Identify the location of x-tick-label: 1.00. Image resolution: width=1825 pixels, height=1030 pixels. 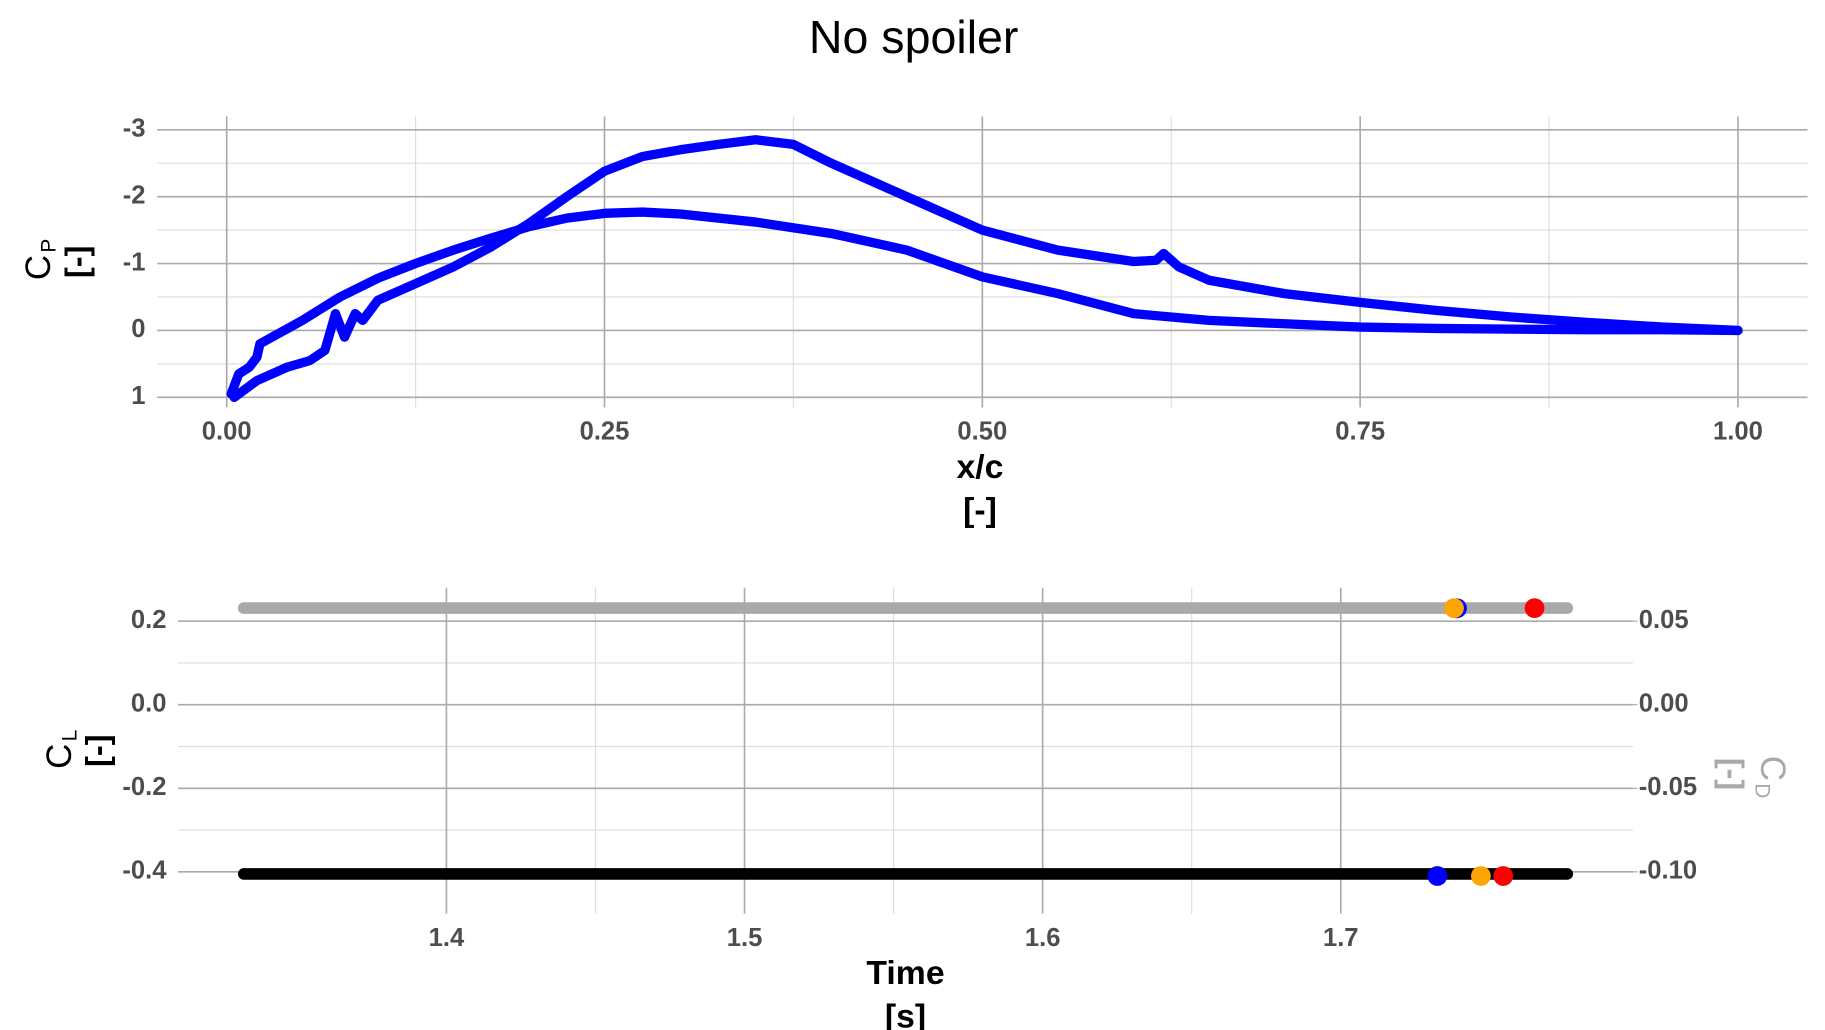
(1738, 432).